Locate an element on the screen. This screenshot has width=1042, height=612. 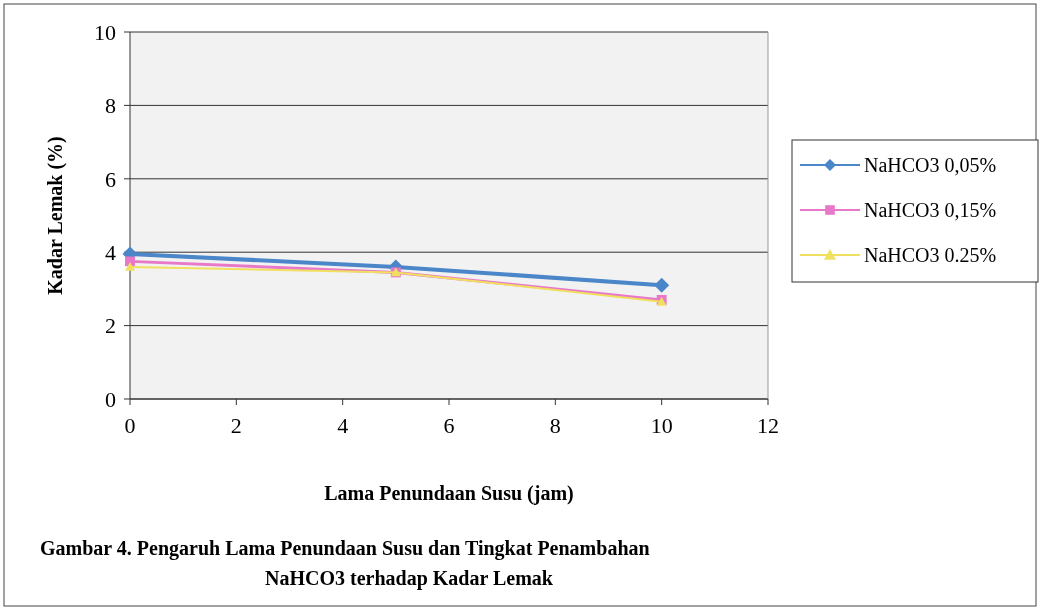
y-tick-label: 6 is located at coordinates (110, 179).